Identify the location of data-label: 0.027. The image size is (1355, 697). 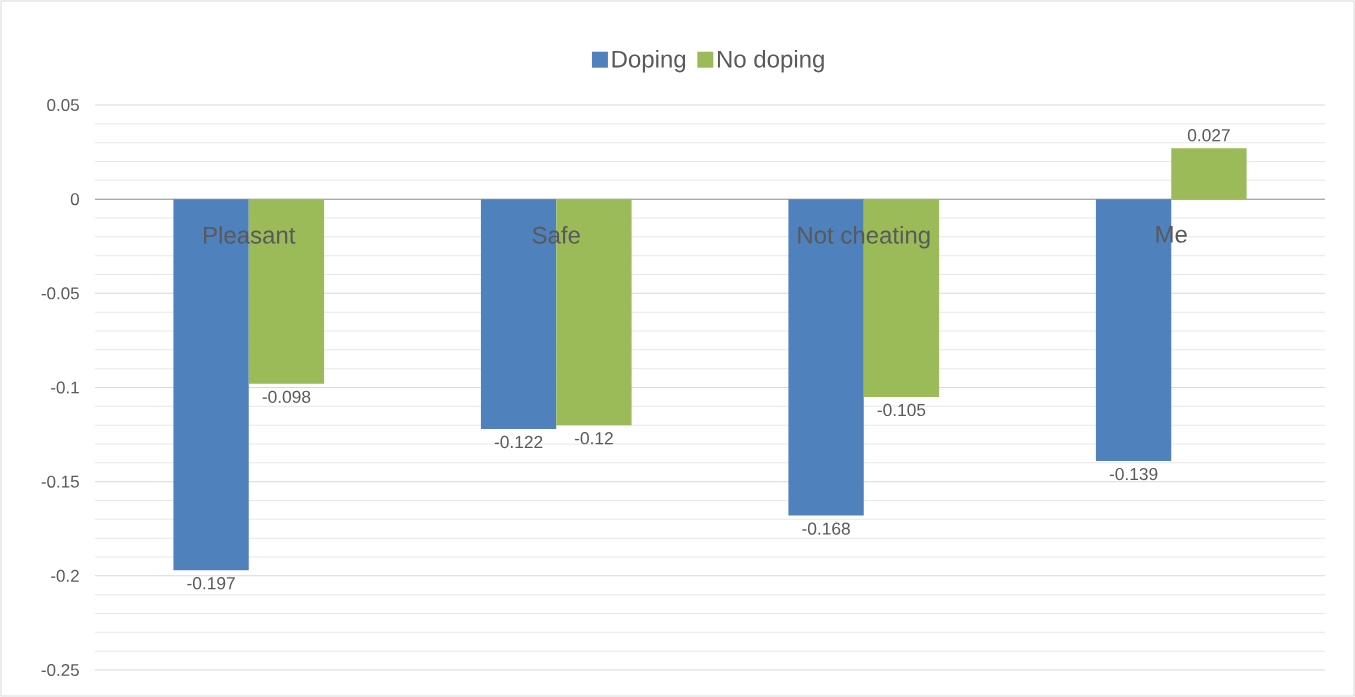
(1208, 135).